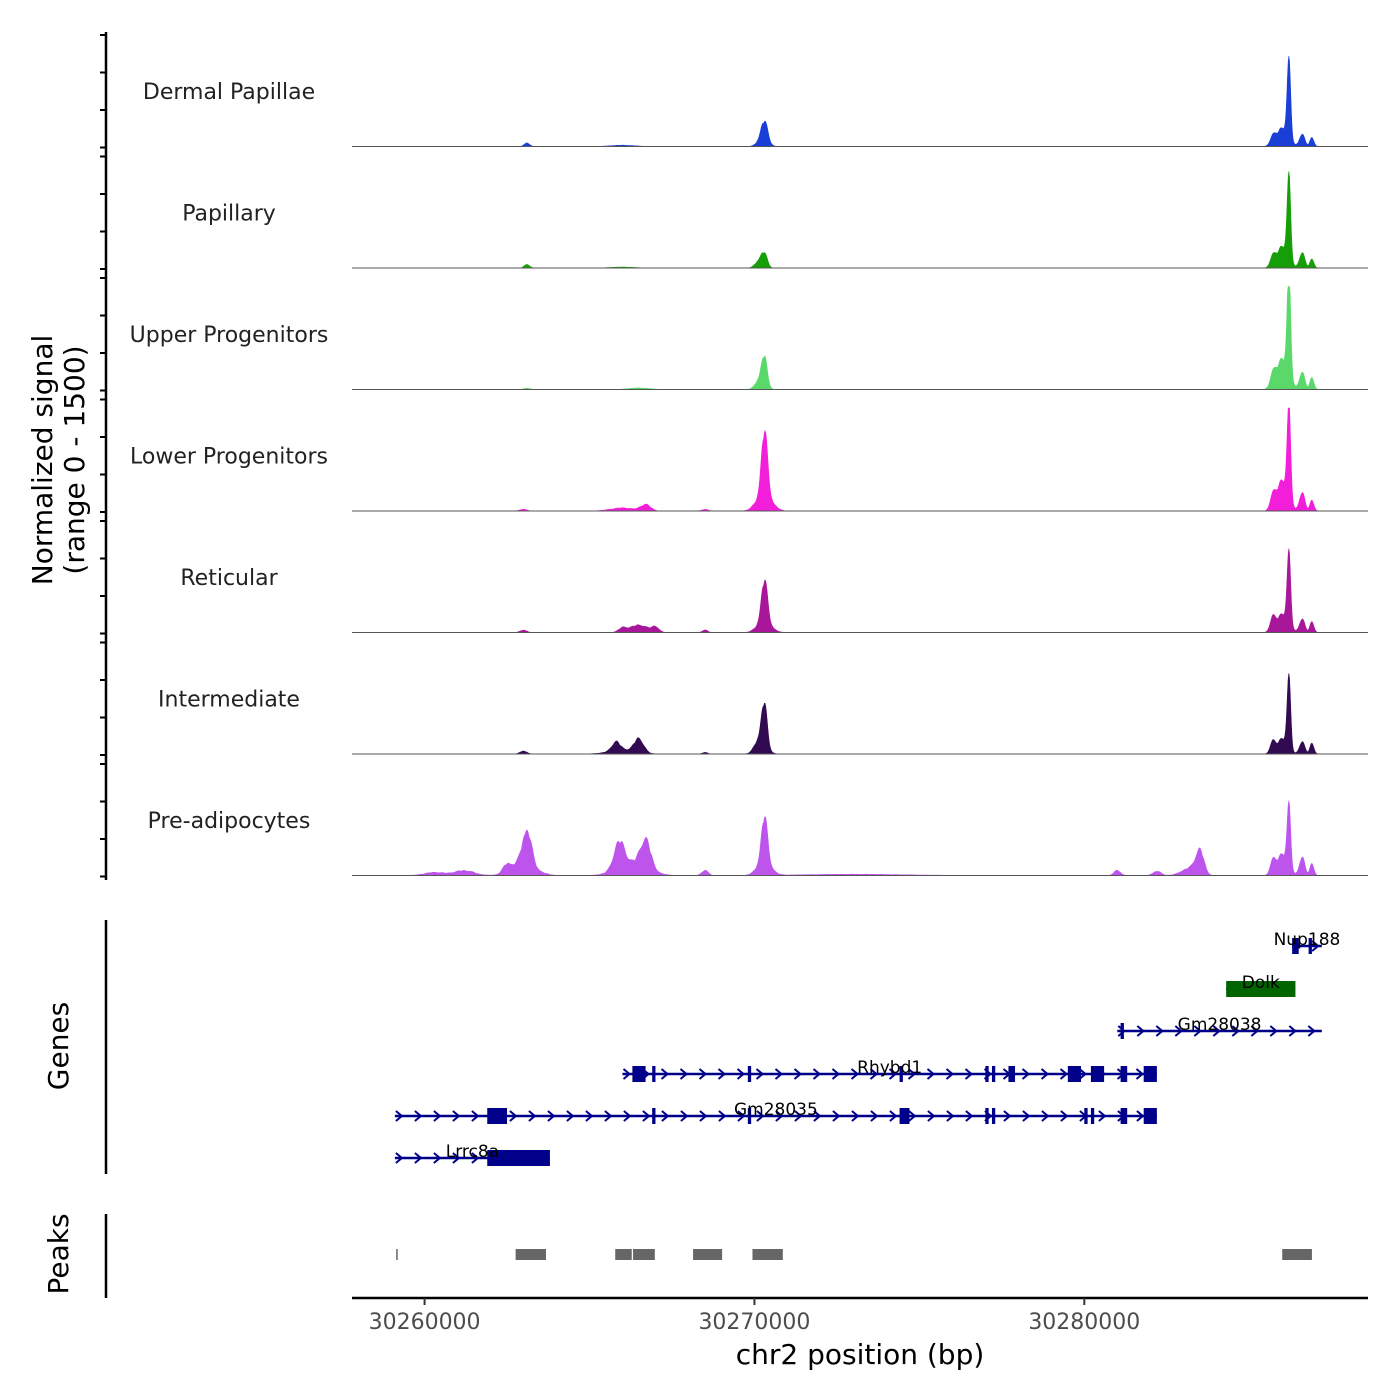 The width and height of the screenshot is (1400, 1400). I want to click on gene-label: Lrrc8a, so click(472, 1152).